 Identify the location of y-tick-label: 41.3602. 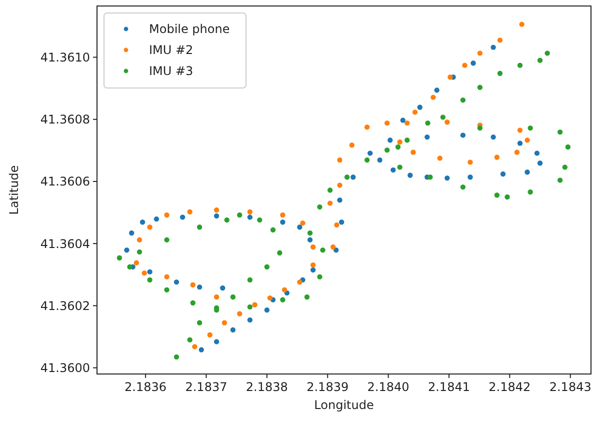
(65, 305).